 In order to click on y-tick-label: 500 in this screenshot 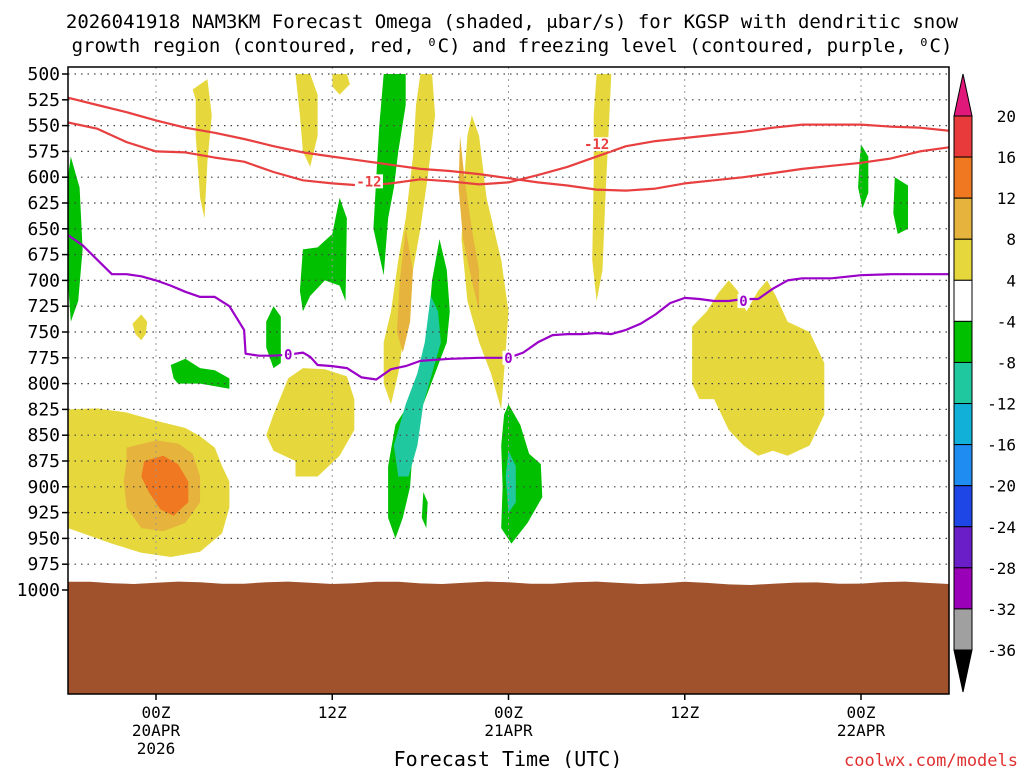, I will do `click(43, 74)`.